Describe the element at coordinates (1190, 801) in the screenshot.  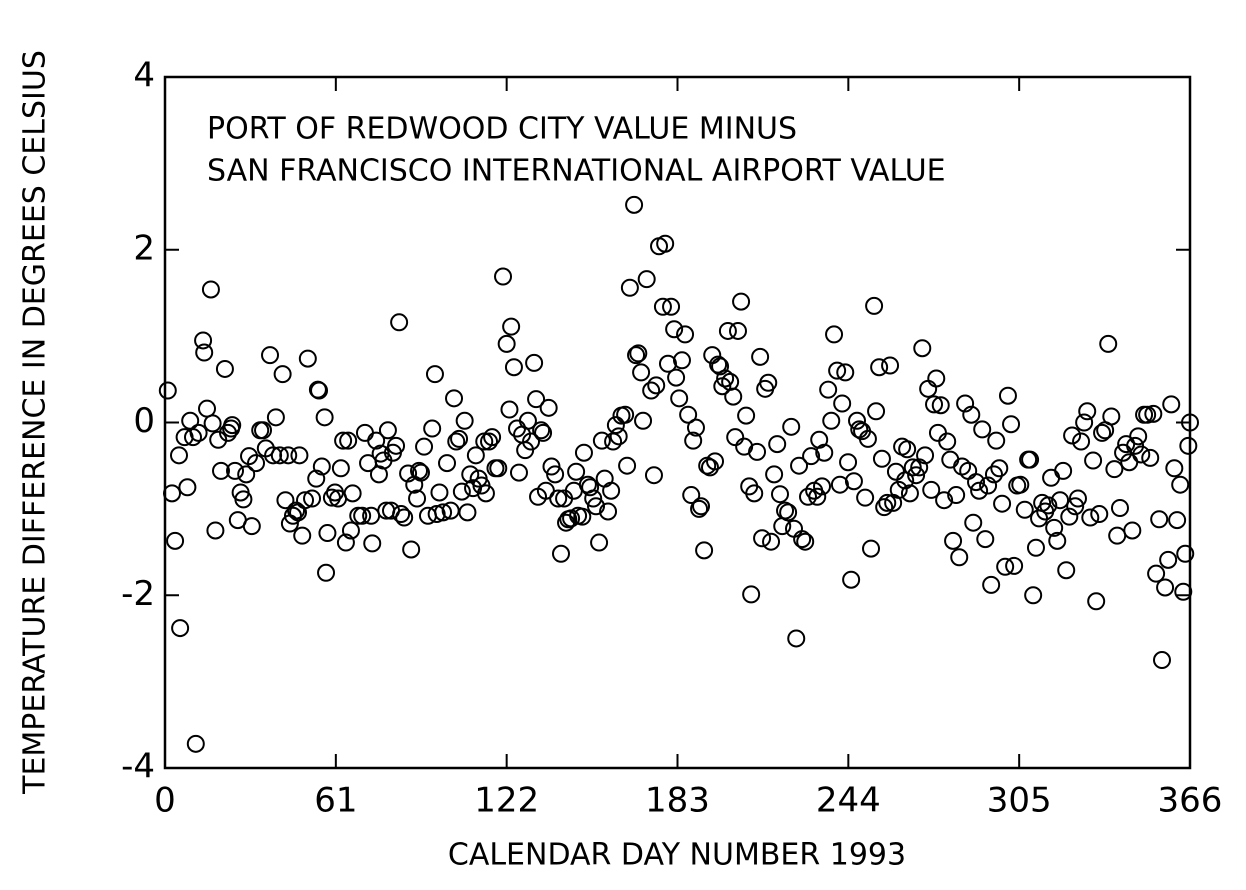
I see `x-tick-label: 366` at that location.